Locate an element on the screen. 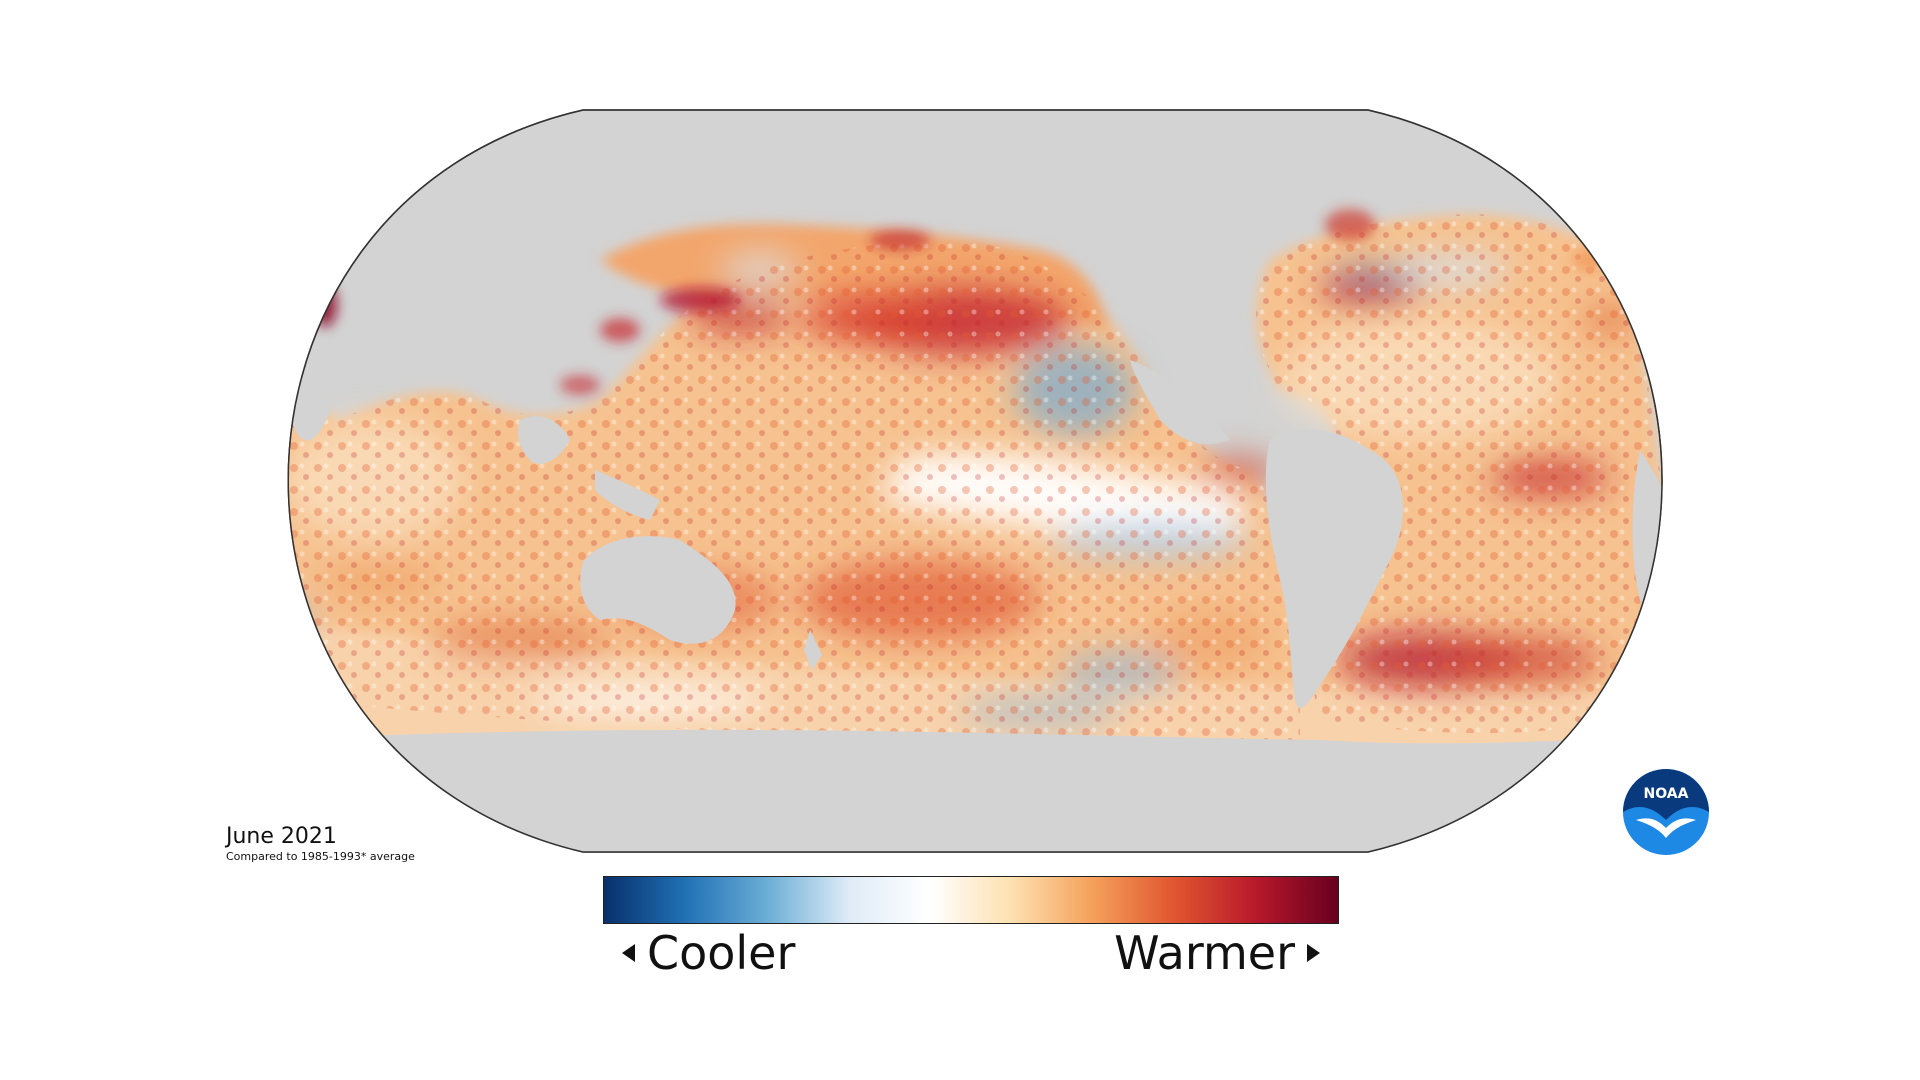 The image size is (1920, 1080). map-date-label: June 2021 is located at coordinates (281, 836).